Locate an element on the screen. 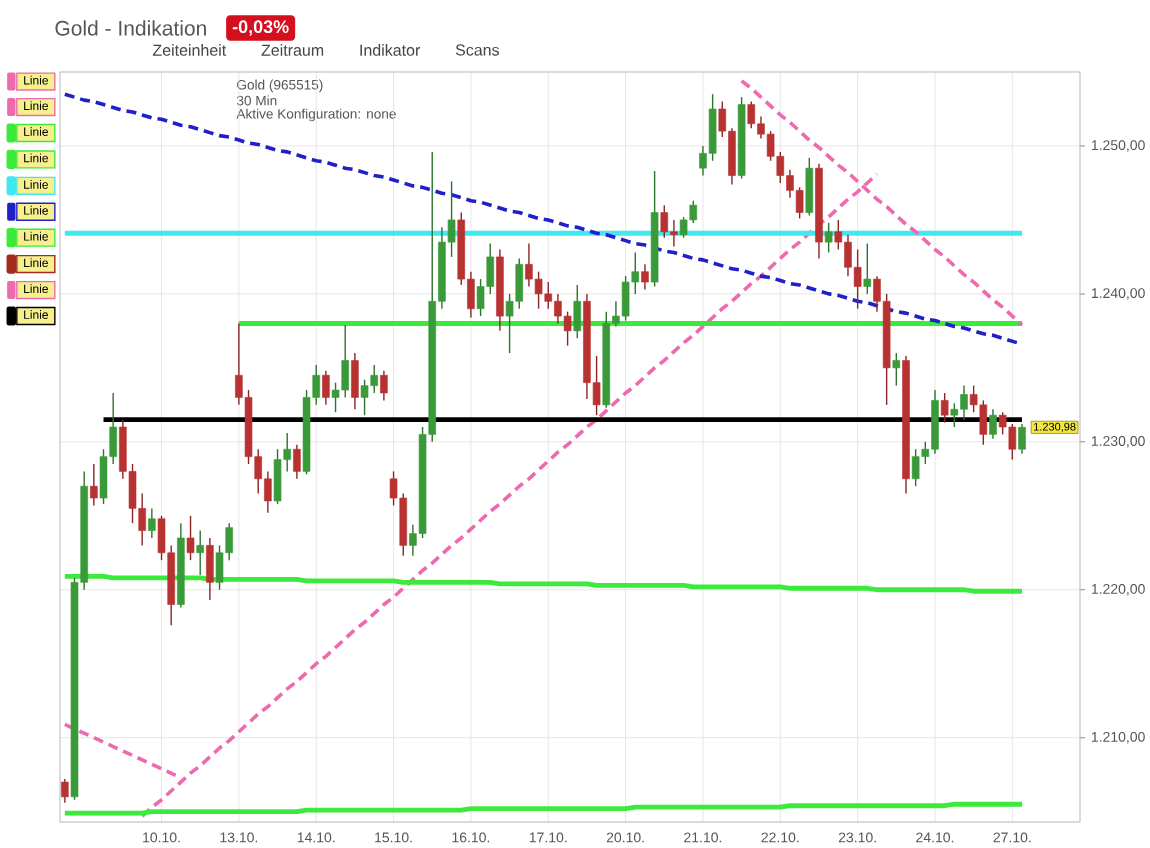 Image resolution: width=1150 pixels, height=848 pixels. text: Indikator is located at coordinates (390, 50).